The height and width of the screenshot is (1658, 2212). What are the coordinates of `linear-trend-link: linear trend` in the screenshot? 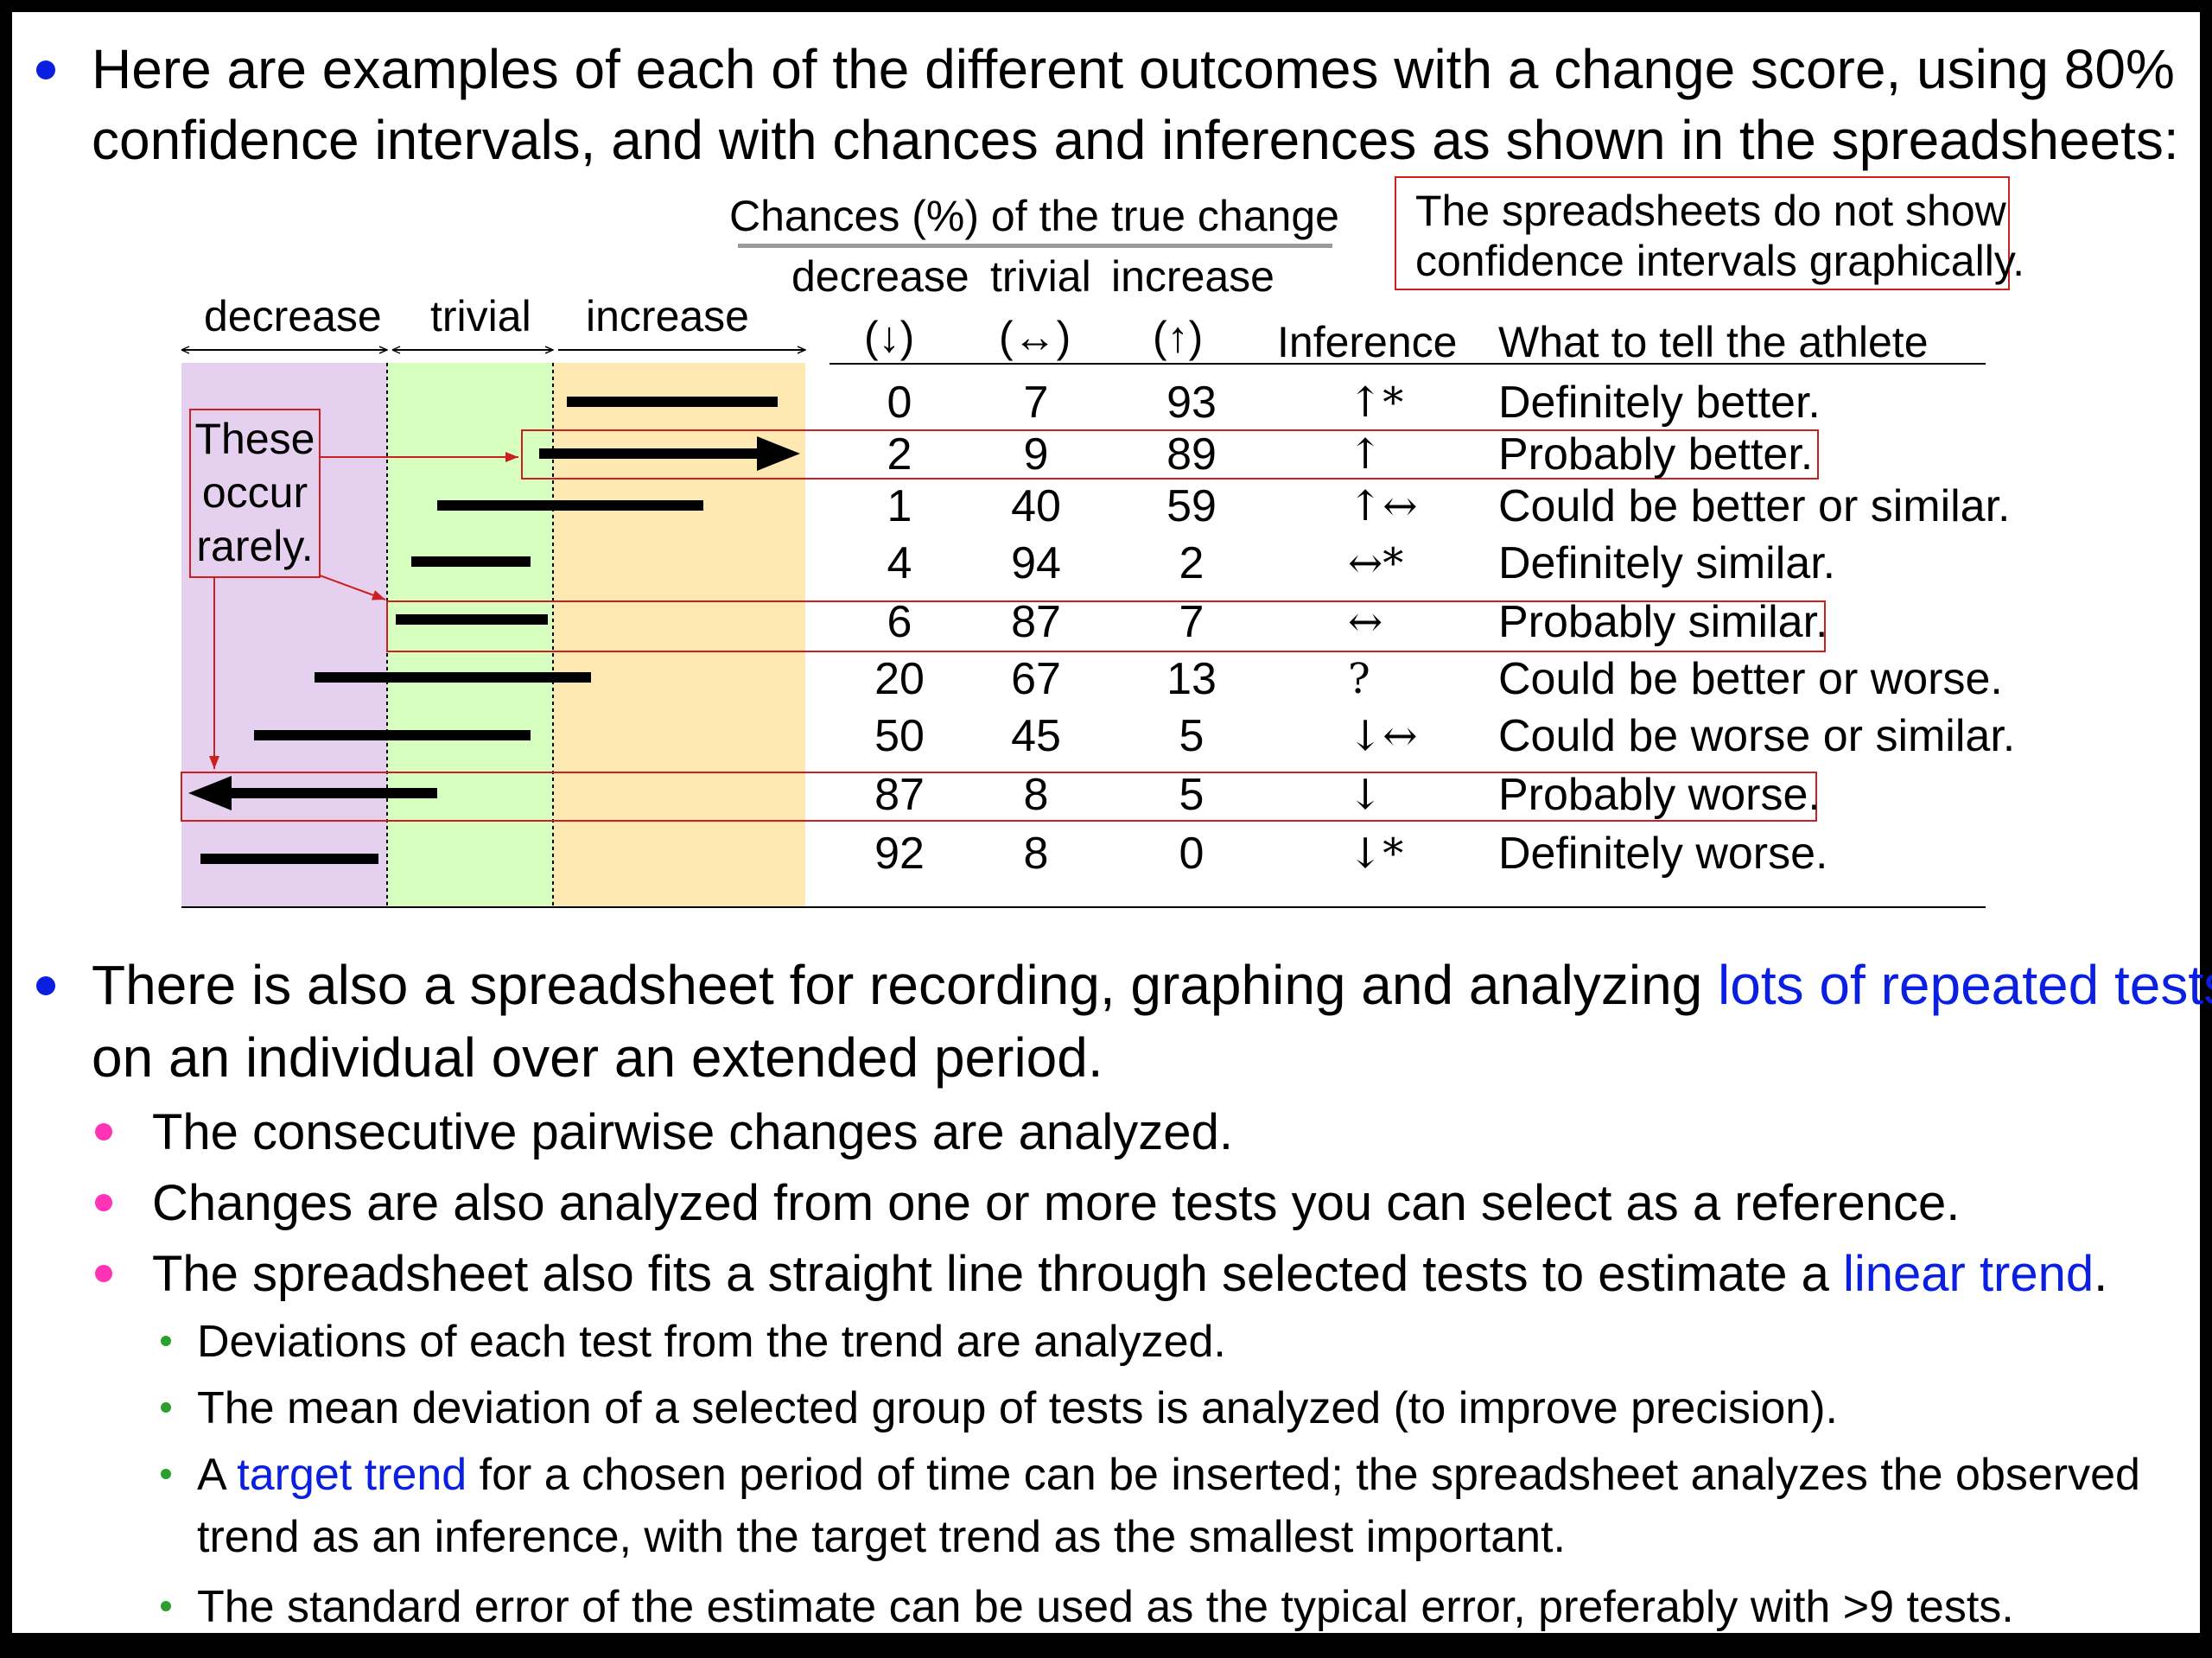 It's located at (1968, 1274).